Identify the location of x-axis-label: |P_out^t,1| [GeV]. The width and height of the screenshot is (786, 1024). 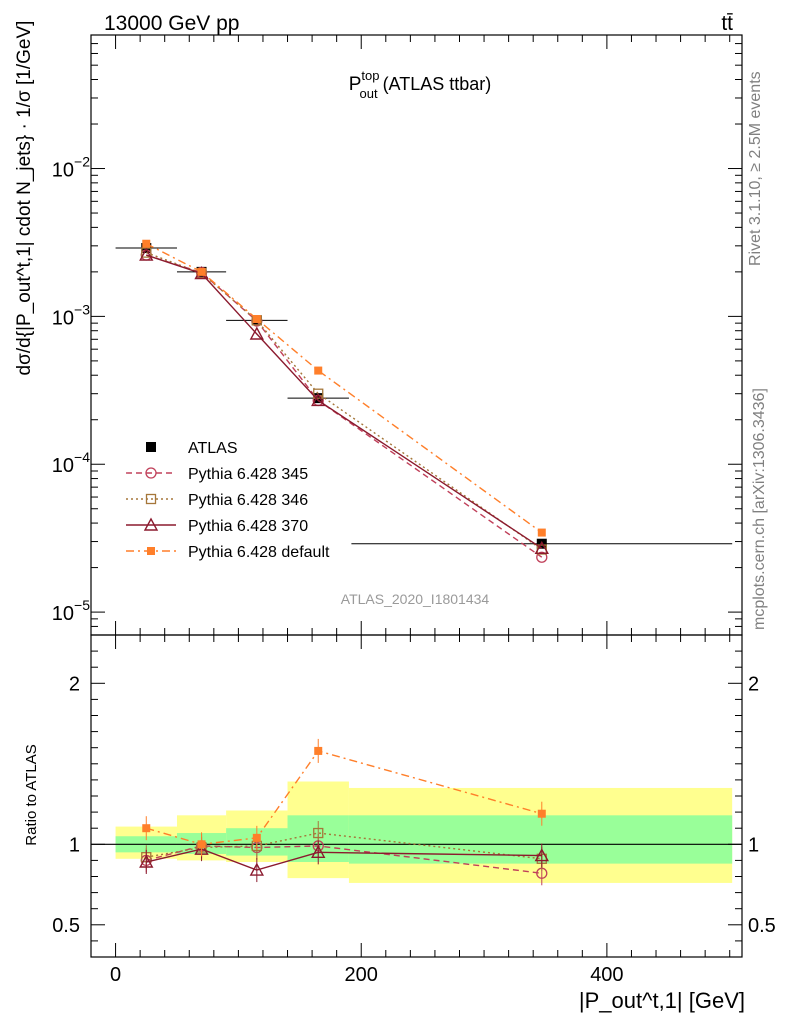
(662, 1000).